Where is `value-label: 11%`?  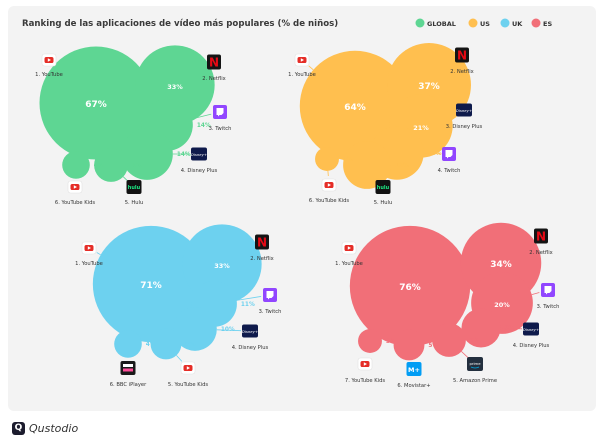 value-label: 11% is located at coordinates (248, 305).